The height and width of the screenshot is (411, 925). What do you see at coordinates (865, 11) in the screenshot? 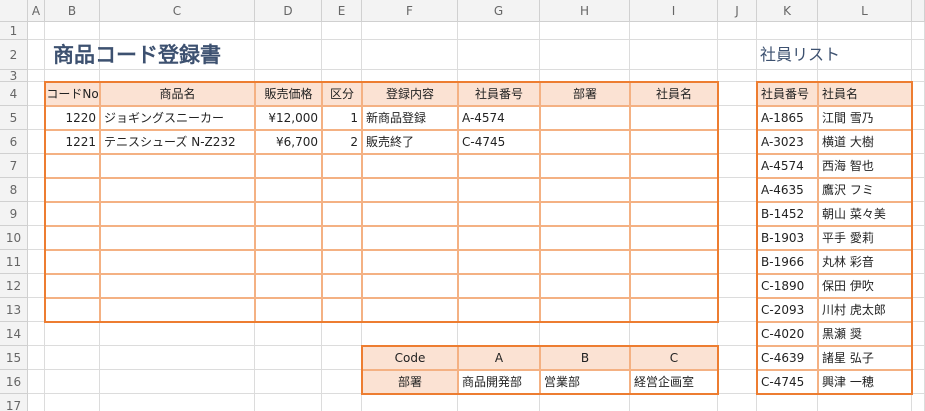
I see `column-header: L` at bounding box center [865, 11].